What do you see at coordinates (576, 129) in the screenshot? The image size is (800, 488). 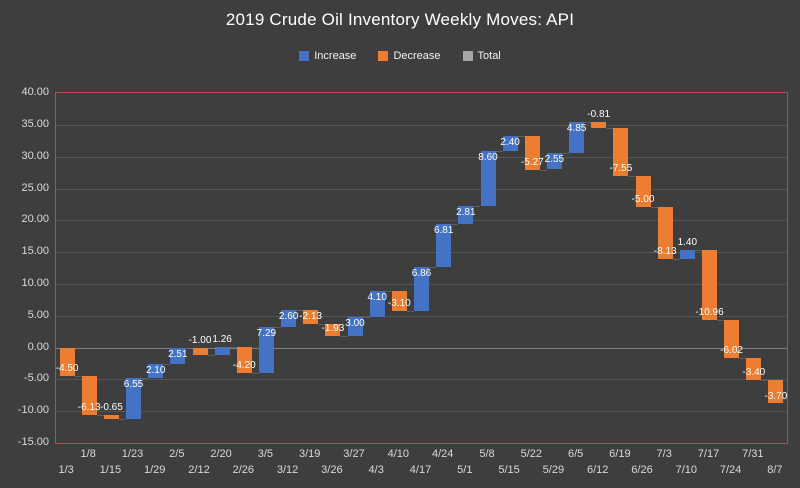 I see `bar-data-label: 4.85` at bounding box center [576, 129].